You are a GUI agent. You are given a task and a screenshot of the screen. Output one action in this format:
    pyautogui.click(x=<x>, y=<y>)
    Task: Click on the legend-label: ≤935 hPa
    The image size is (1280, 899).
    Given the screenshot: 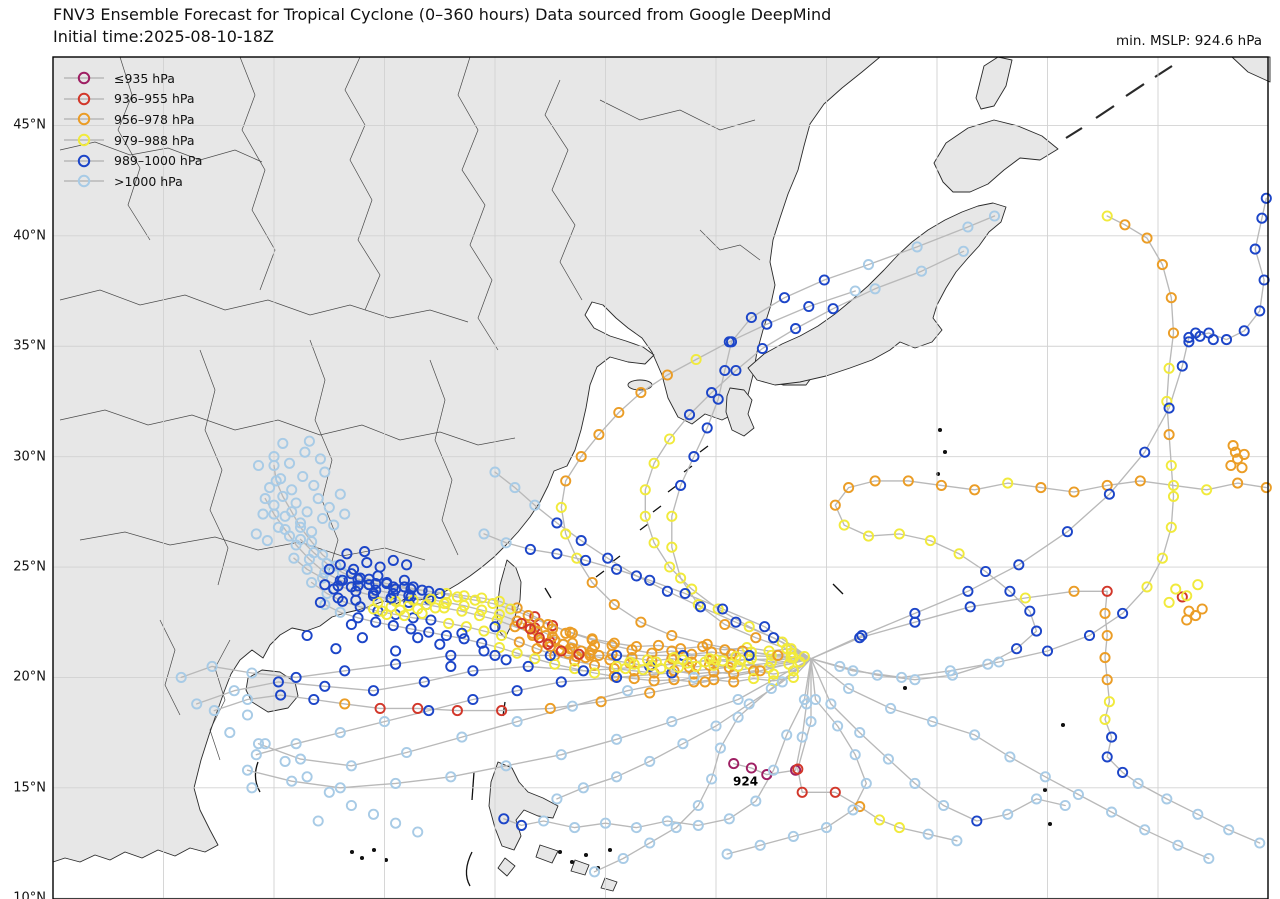 What is the action you would take?
    pyautogui.click(x=144, y=78)
    